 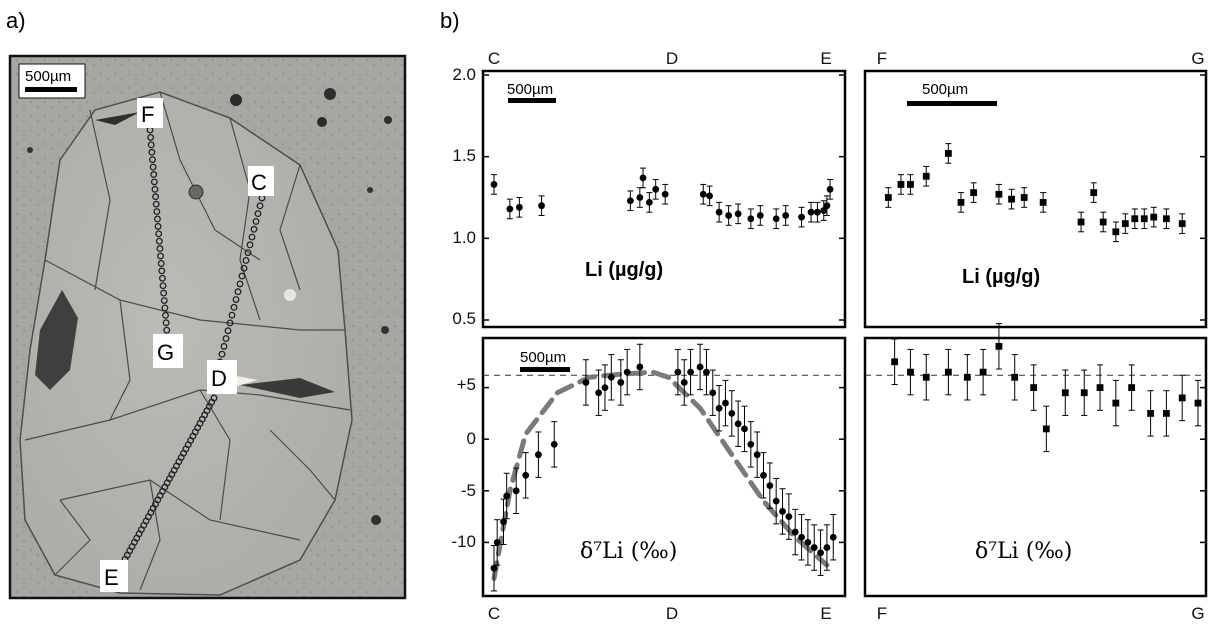 What do you see at coordinates (287, 388) in the screenshot?
I see `inclusion-dark` at bounding box center [287, 388].